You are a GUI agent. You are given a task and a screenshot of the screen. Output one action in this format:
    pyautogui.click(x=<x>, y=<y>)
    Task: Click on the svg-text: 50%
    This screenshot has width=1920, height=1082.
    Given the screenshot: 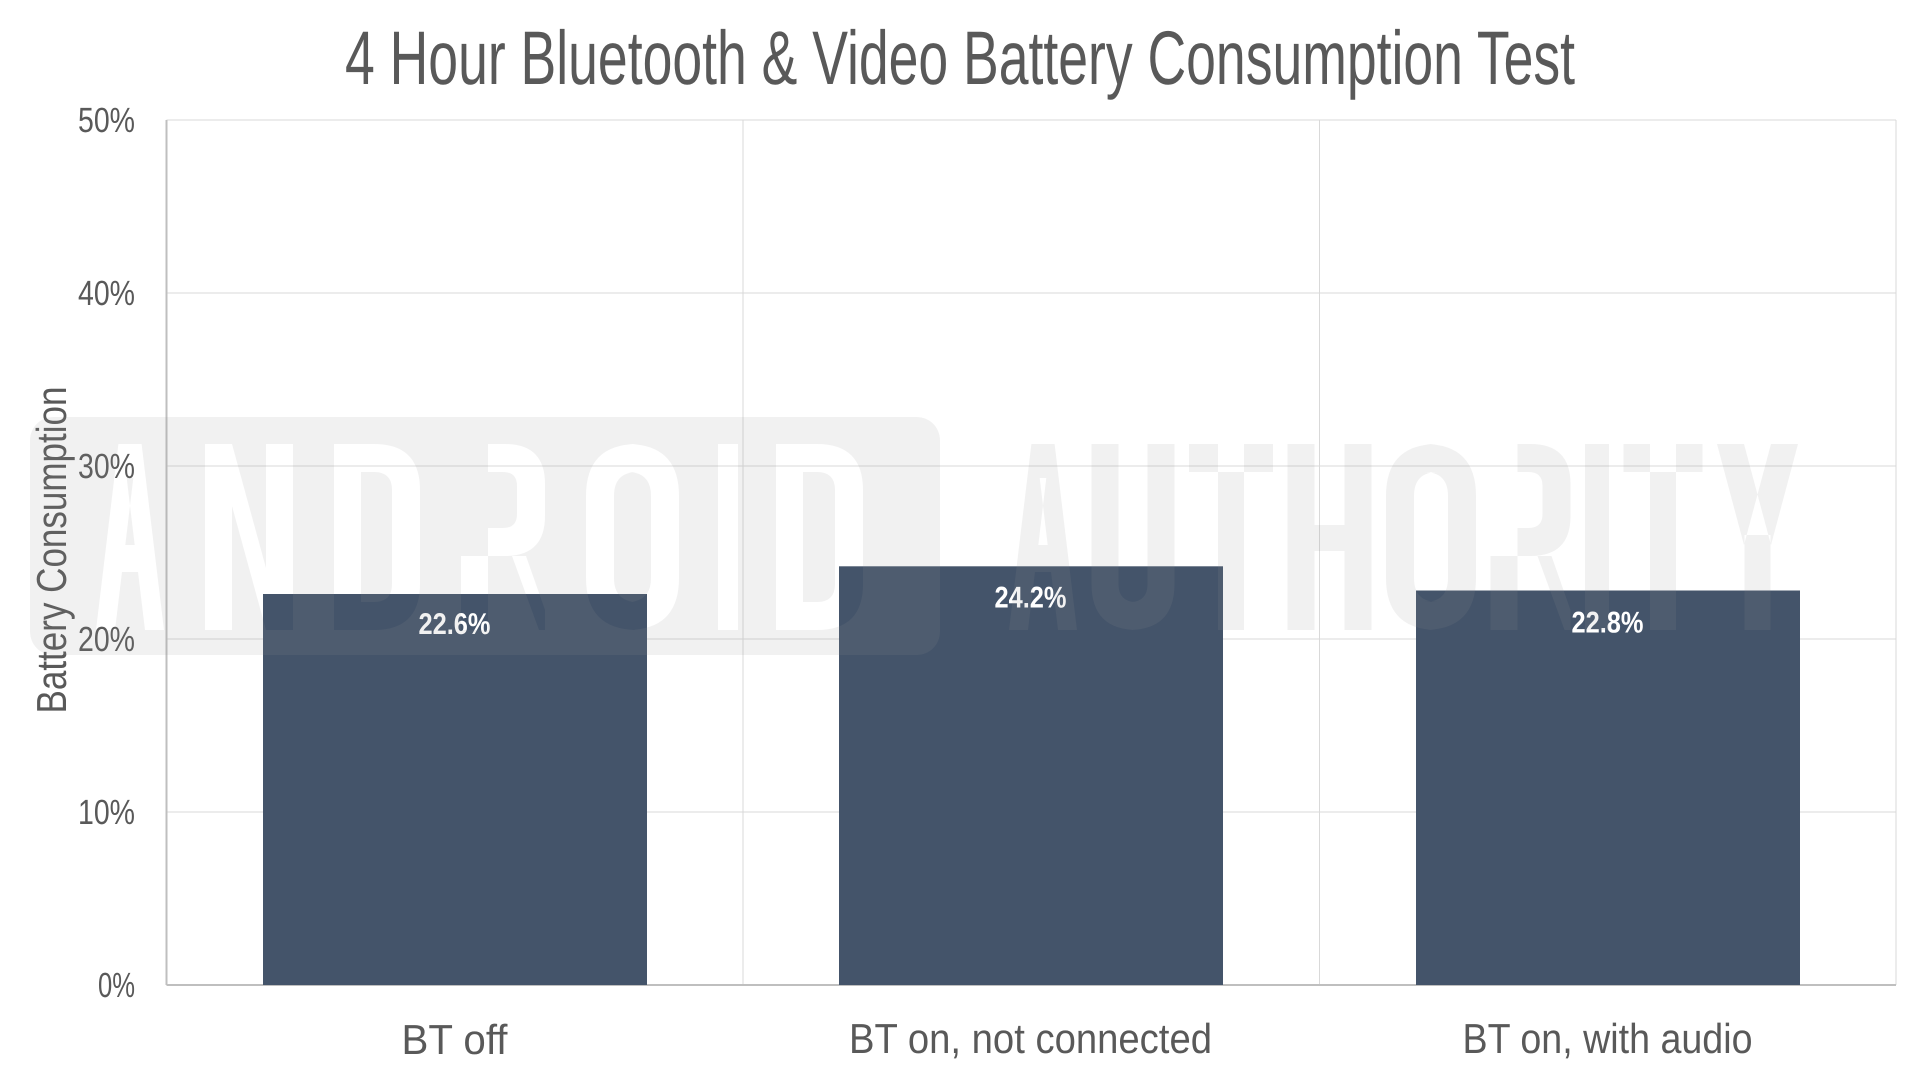 What is the action you would take?
    pyautogui.click(x=106, y=120)
    